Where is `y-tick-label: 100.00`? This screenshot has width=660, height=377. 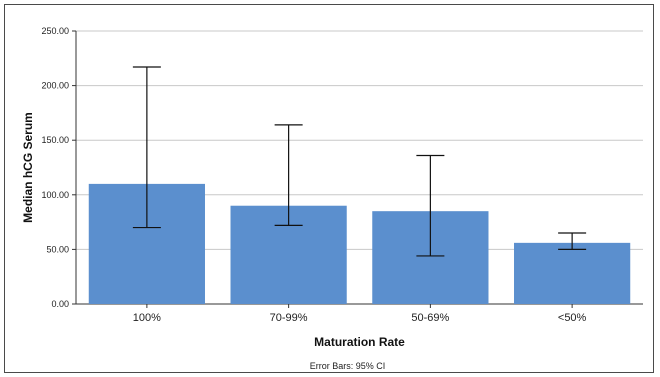
y-tick-label: 100.00 is located at coordinates (55, 195).